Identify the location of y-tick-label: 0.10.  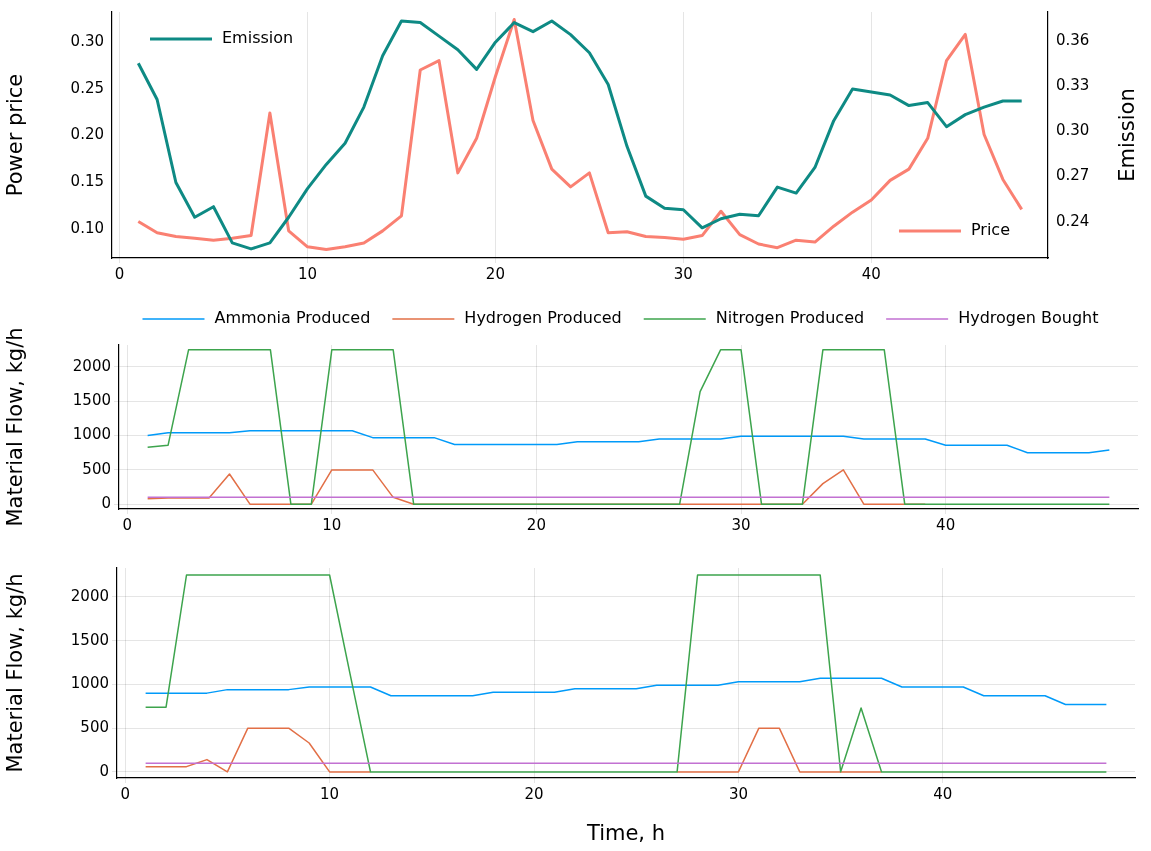
(87, 227).